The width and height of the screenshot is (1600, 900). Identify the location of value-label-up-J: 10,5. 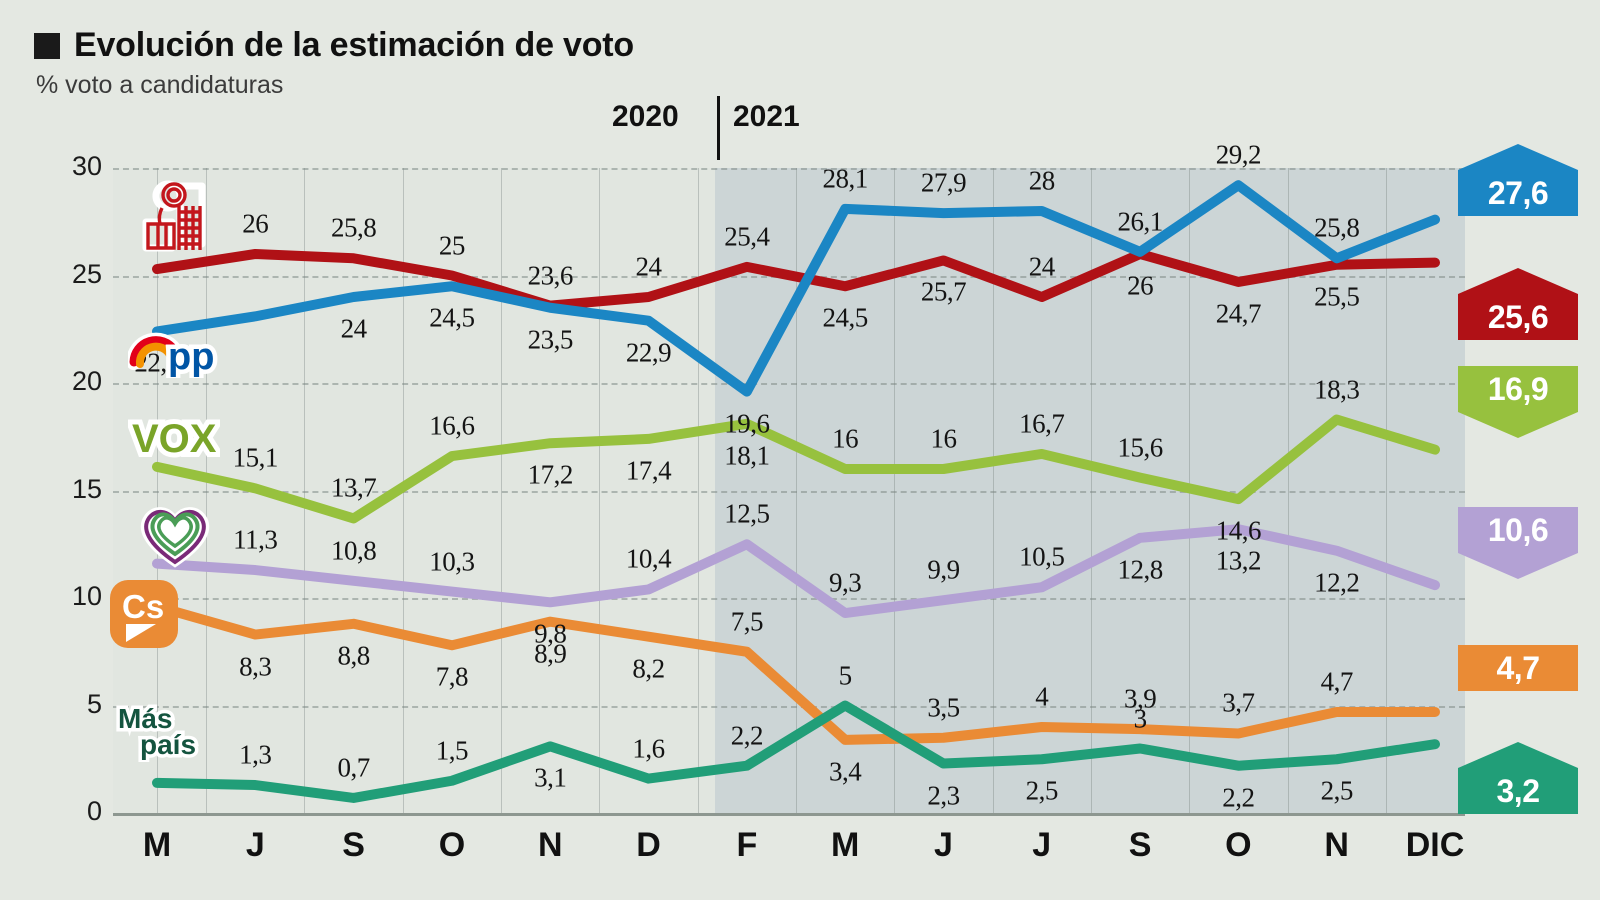
(1042, 556).